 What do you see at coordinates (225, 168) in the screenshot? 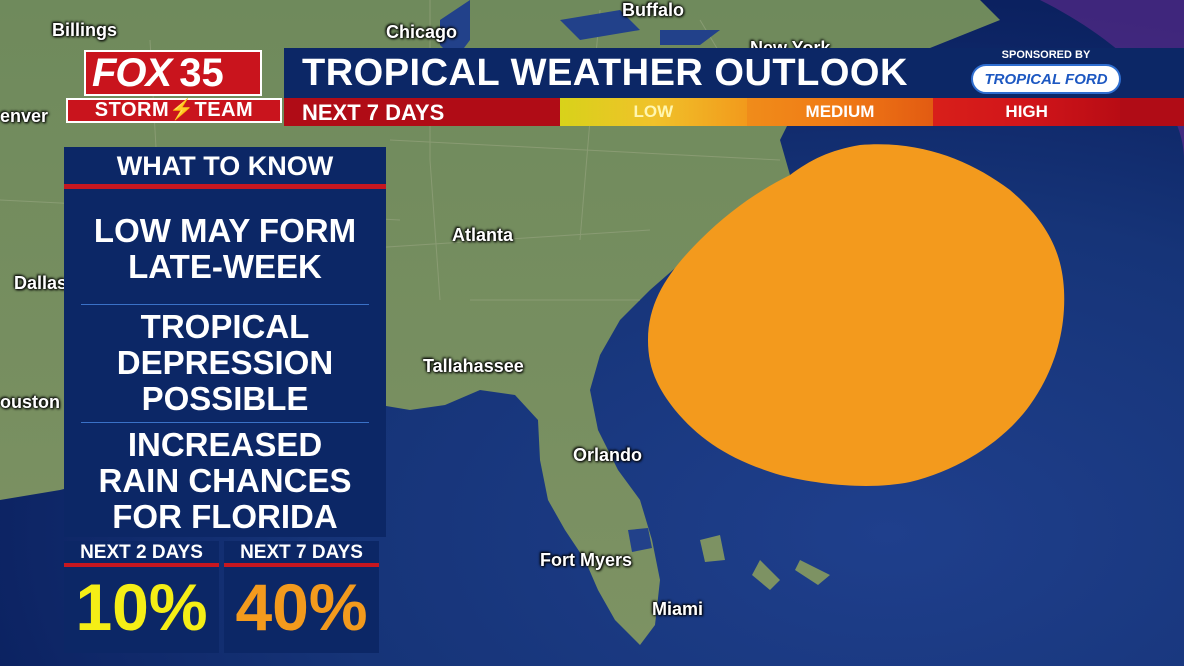
I see `panel-heading: WHAT TO KNOW` at bounding box center [225, 168].